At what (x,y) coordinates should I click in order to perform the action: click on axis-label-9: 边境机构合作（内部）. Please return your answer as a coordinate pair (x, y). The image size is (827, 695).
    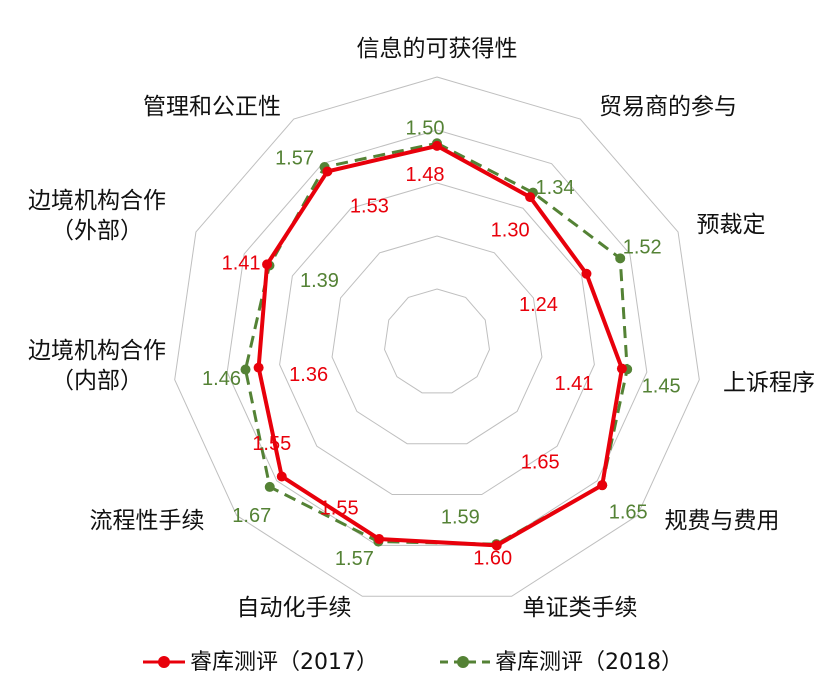
    Looking at the image, I should click on (97, 366).